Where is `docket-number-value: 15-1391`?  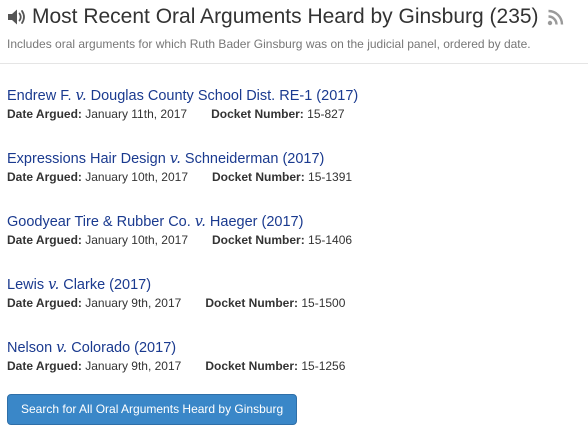
docket-number-value: 15-1391 is located at coordinates (330, 177).